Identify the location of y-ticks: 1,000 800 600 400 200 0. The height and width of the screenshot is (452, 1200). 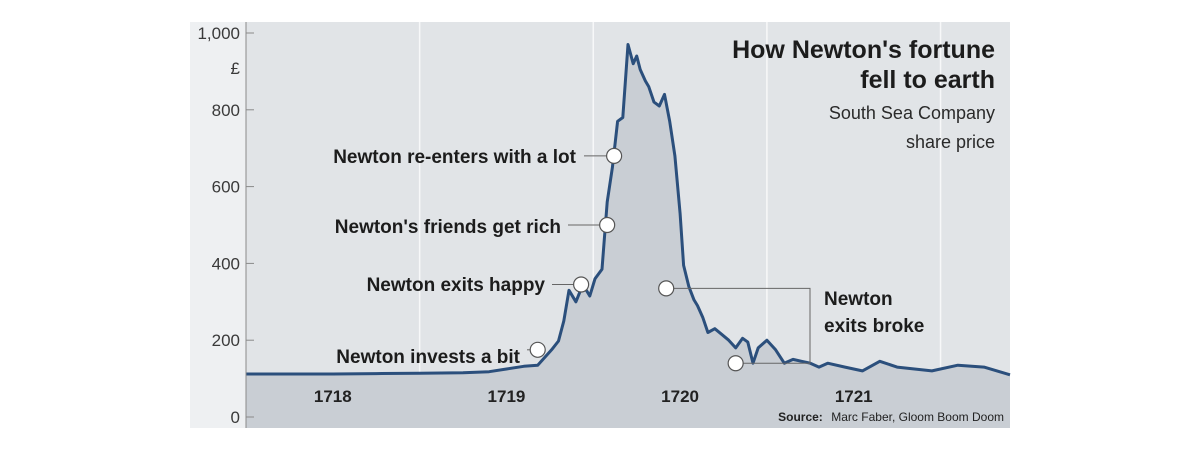
(225, 225).